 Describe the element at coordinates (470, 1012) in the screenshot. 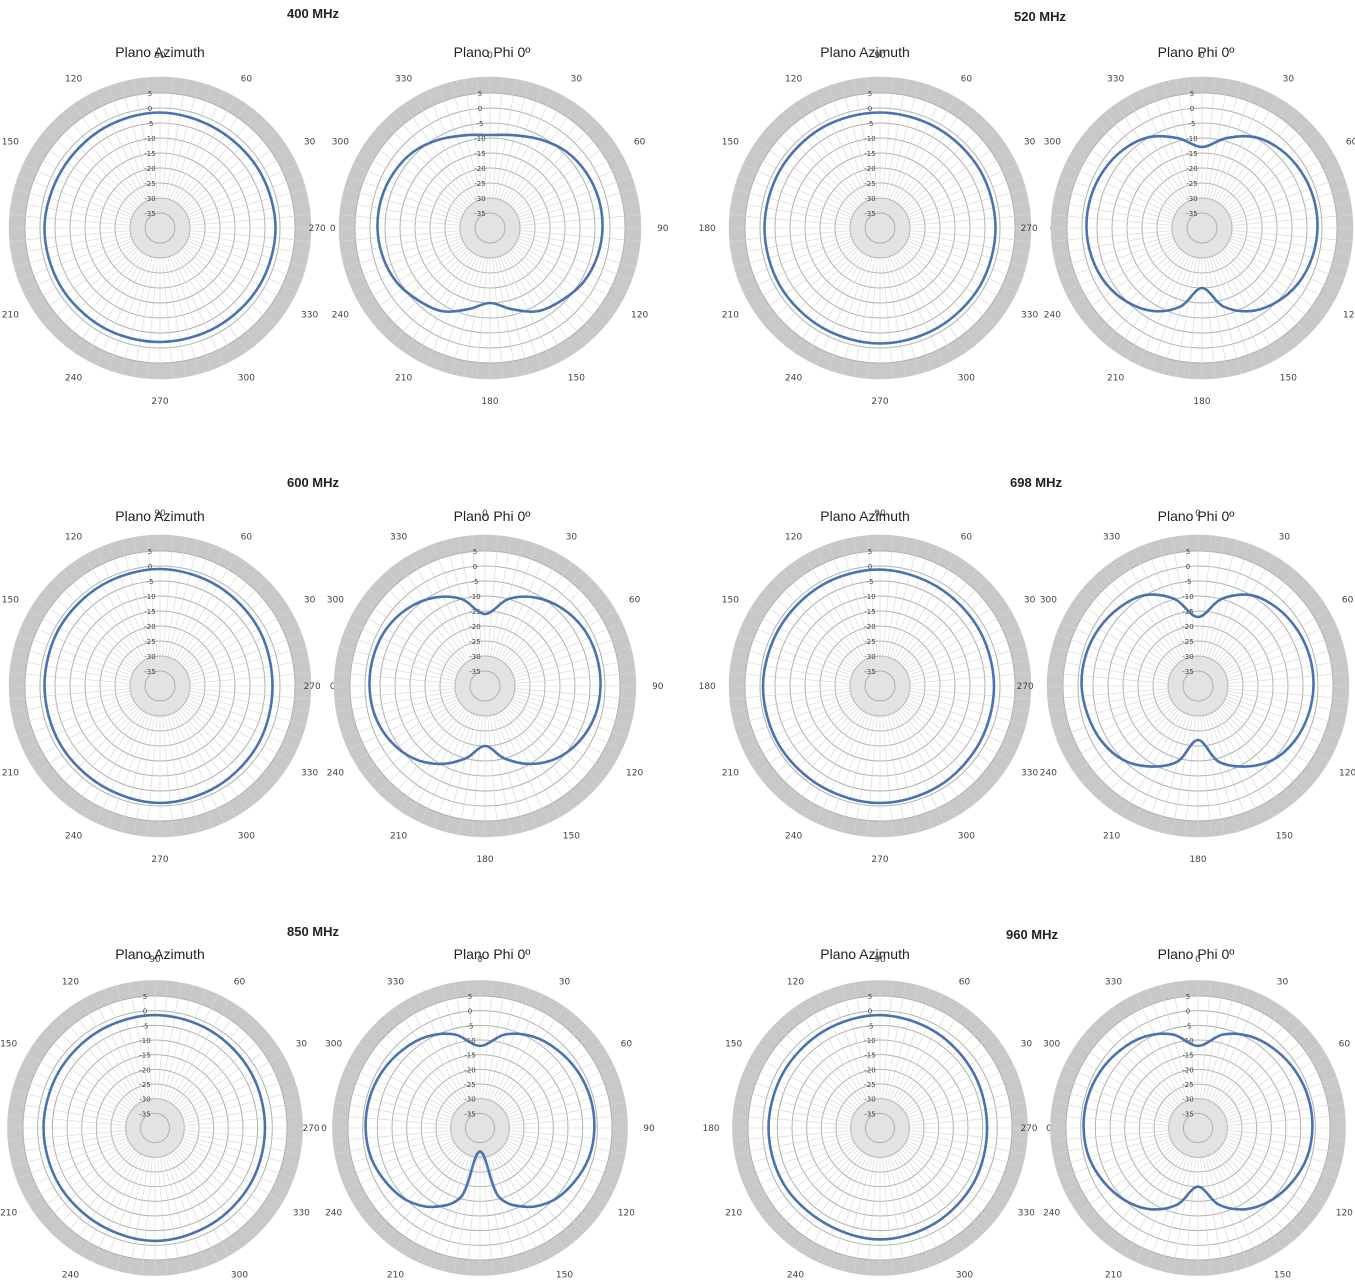

I see `radial-tick-label: 0` at that location.